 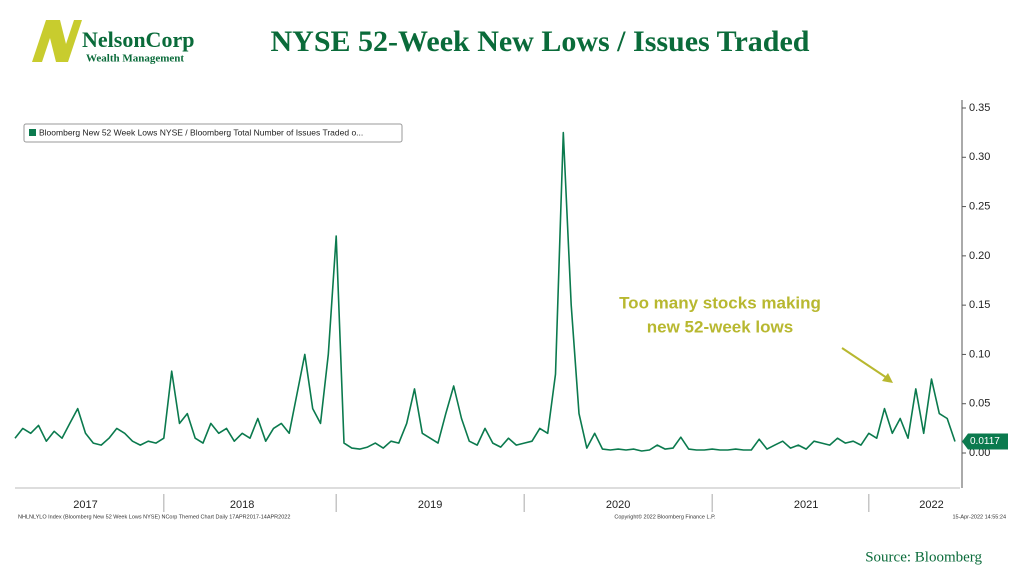 What do you see at coordinates (85, 505) in the screenshot?
I see `x-tick-label: 2017` at bounding box center [85, 505].